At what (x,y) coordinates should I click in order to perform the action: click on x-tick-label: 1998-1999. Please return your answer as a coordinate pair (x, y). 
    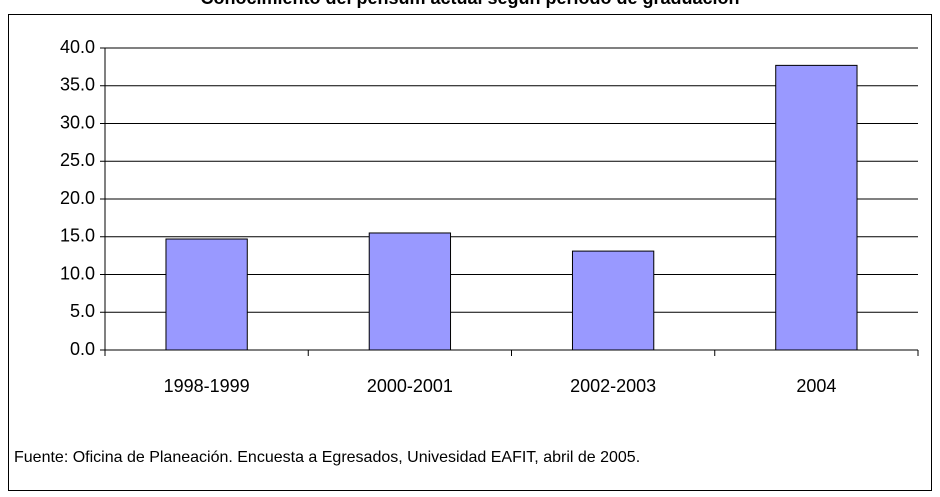
    Looking at the image, I should click on (207, 386).